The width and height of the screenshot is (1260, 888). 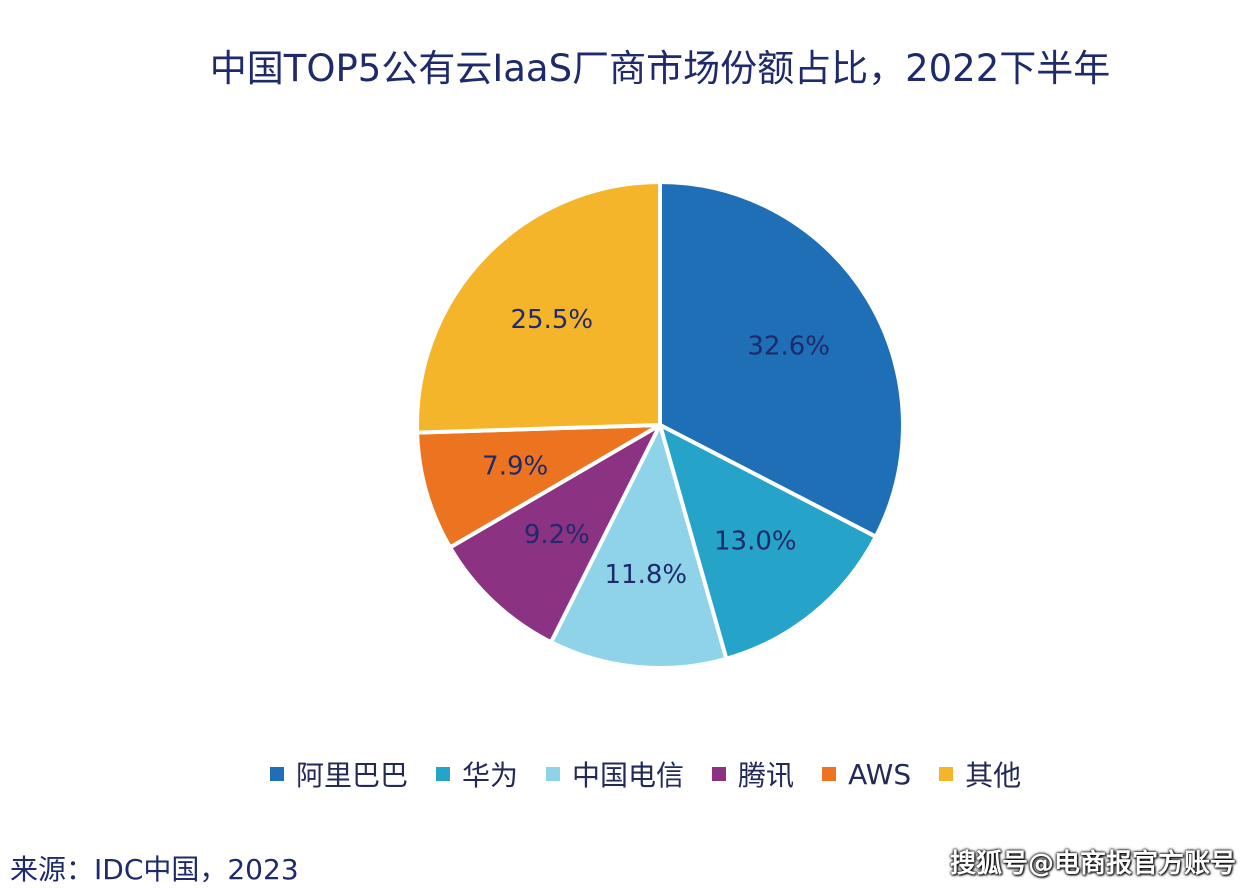 I want to click on legend-label: AWS, so click(x=880, y=774).